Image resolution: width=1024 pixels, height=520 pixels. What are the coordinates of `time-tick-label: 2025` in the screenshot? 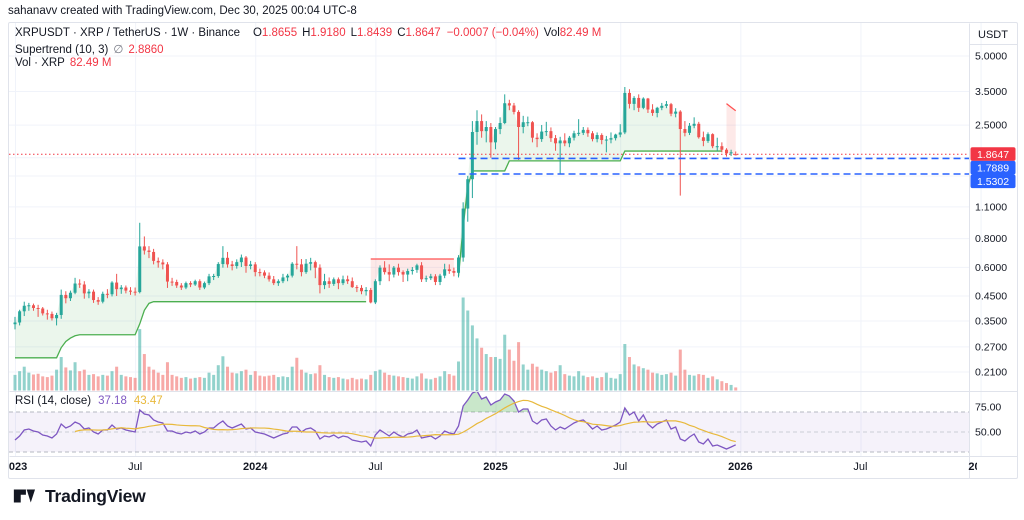 It's located at (495, 467).